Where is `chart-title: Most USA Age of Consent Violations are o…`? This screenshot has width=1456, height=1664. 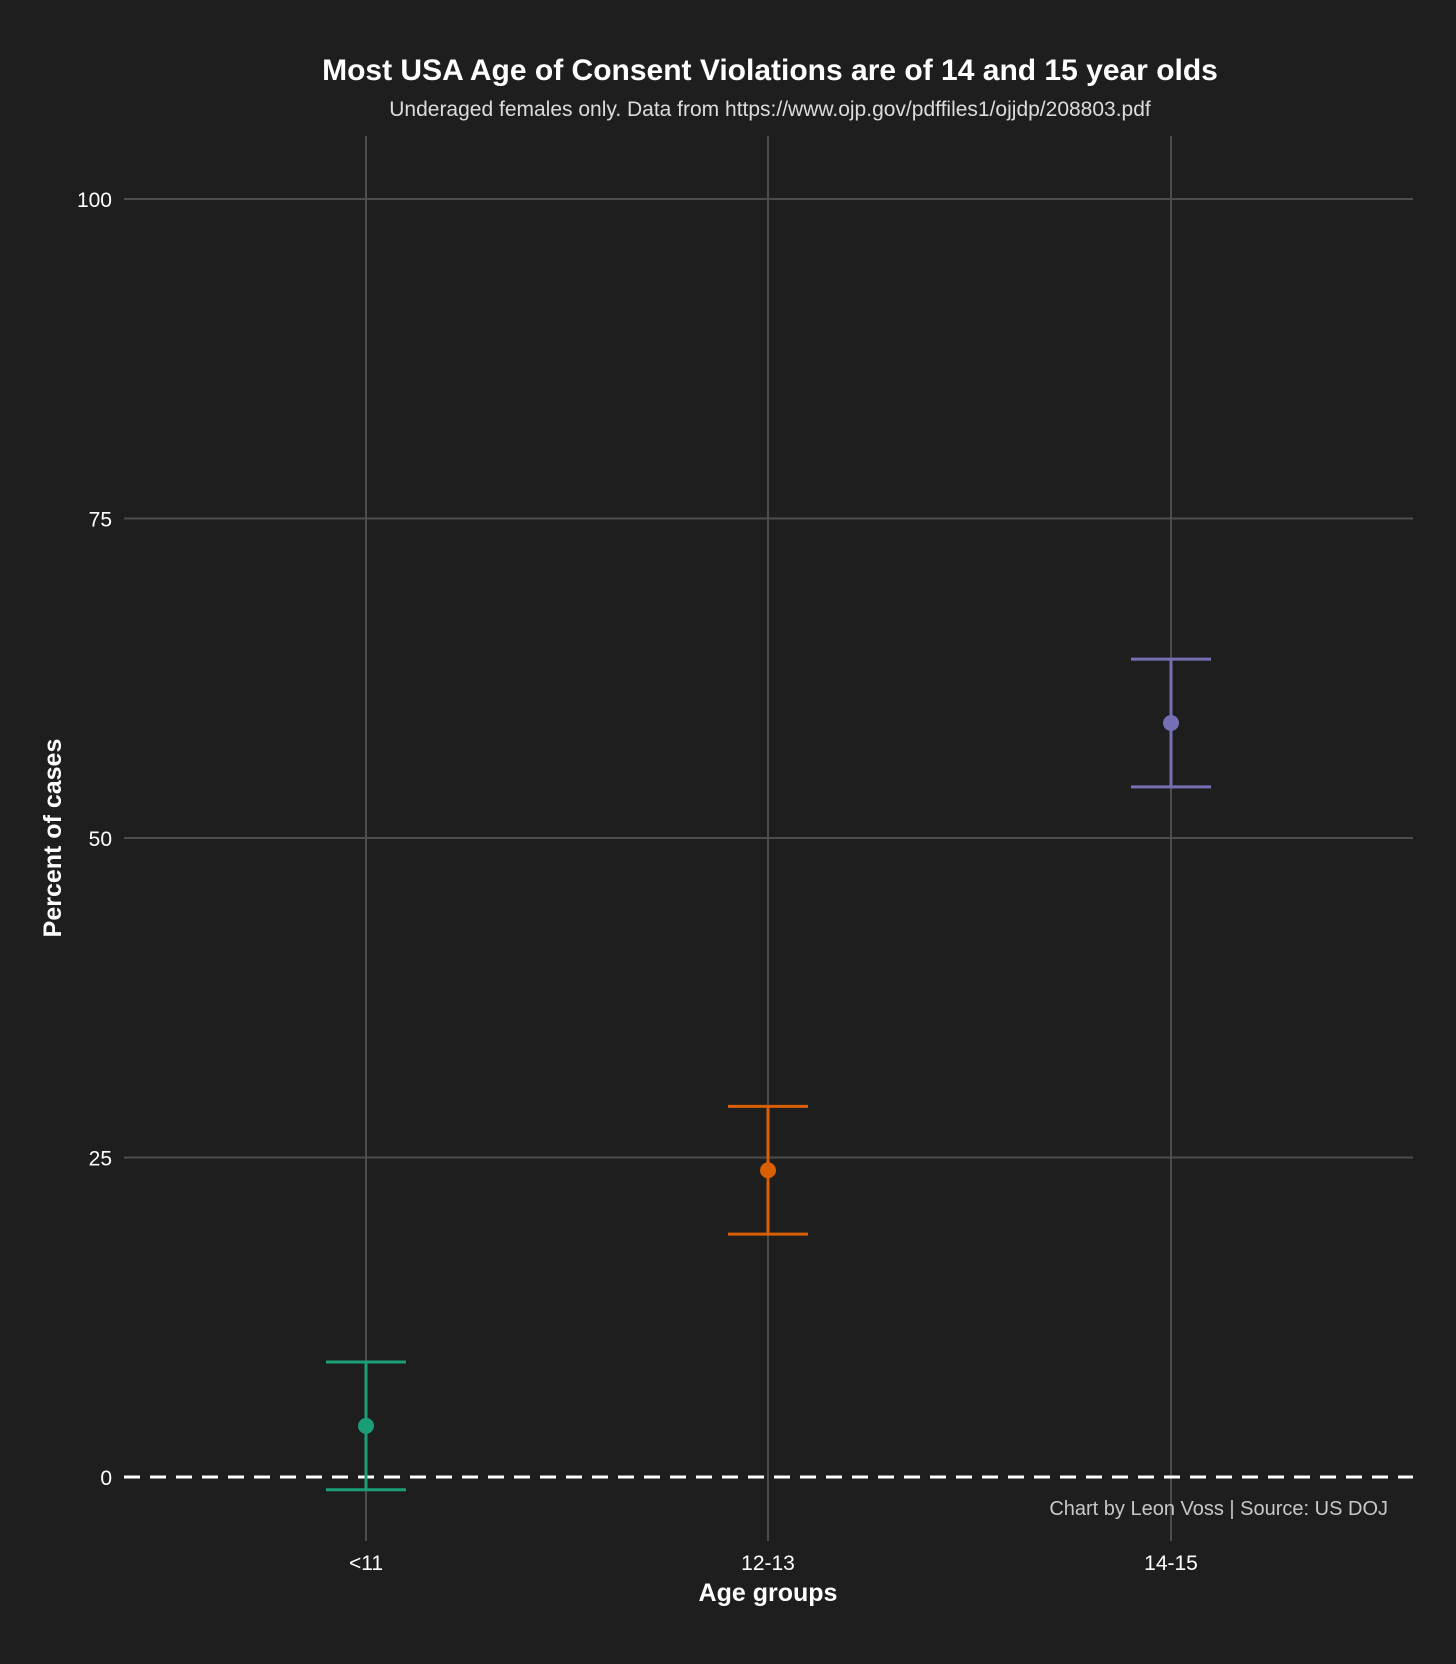
chart-title: Most USA Age of Consent Violations are o… is located at coordinates (770, 70).